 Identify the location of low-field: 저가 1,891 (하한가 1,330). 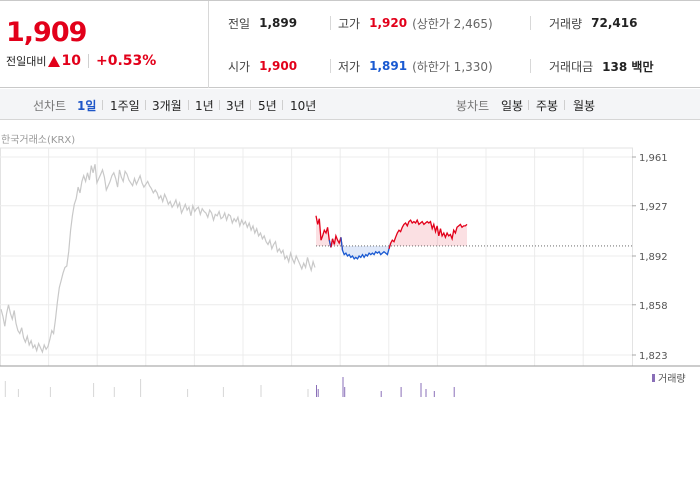
(415, 66).